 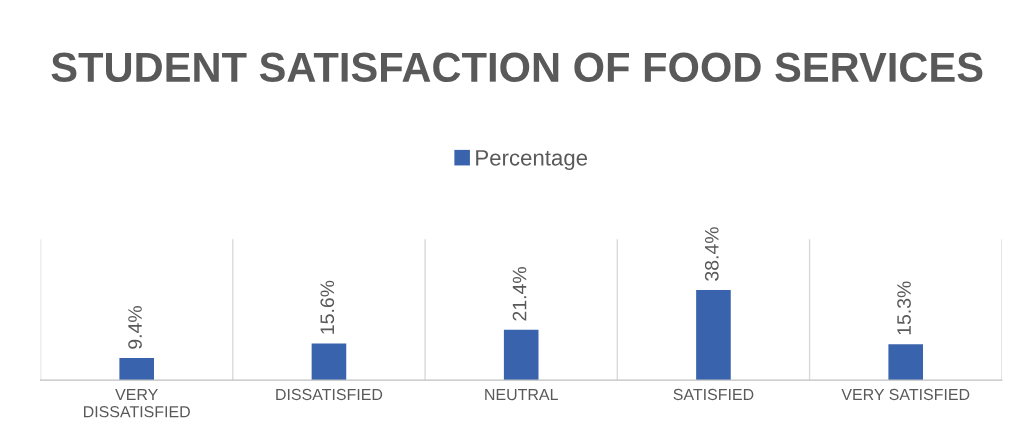 What do you see at coordinates (532, 160) in the screenshot?
I see `legend-label: Percentage` at bounding box center [532, 160].